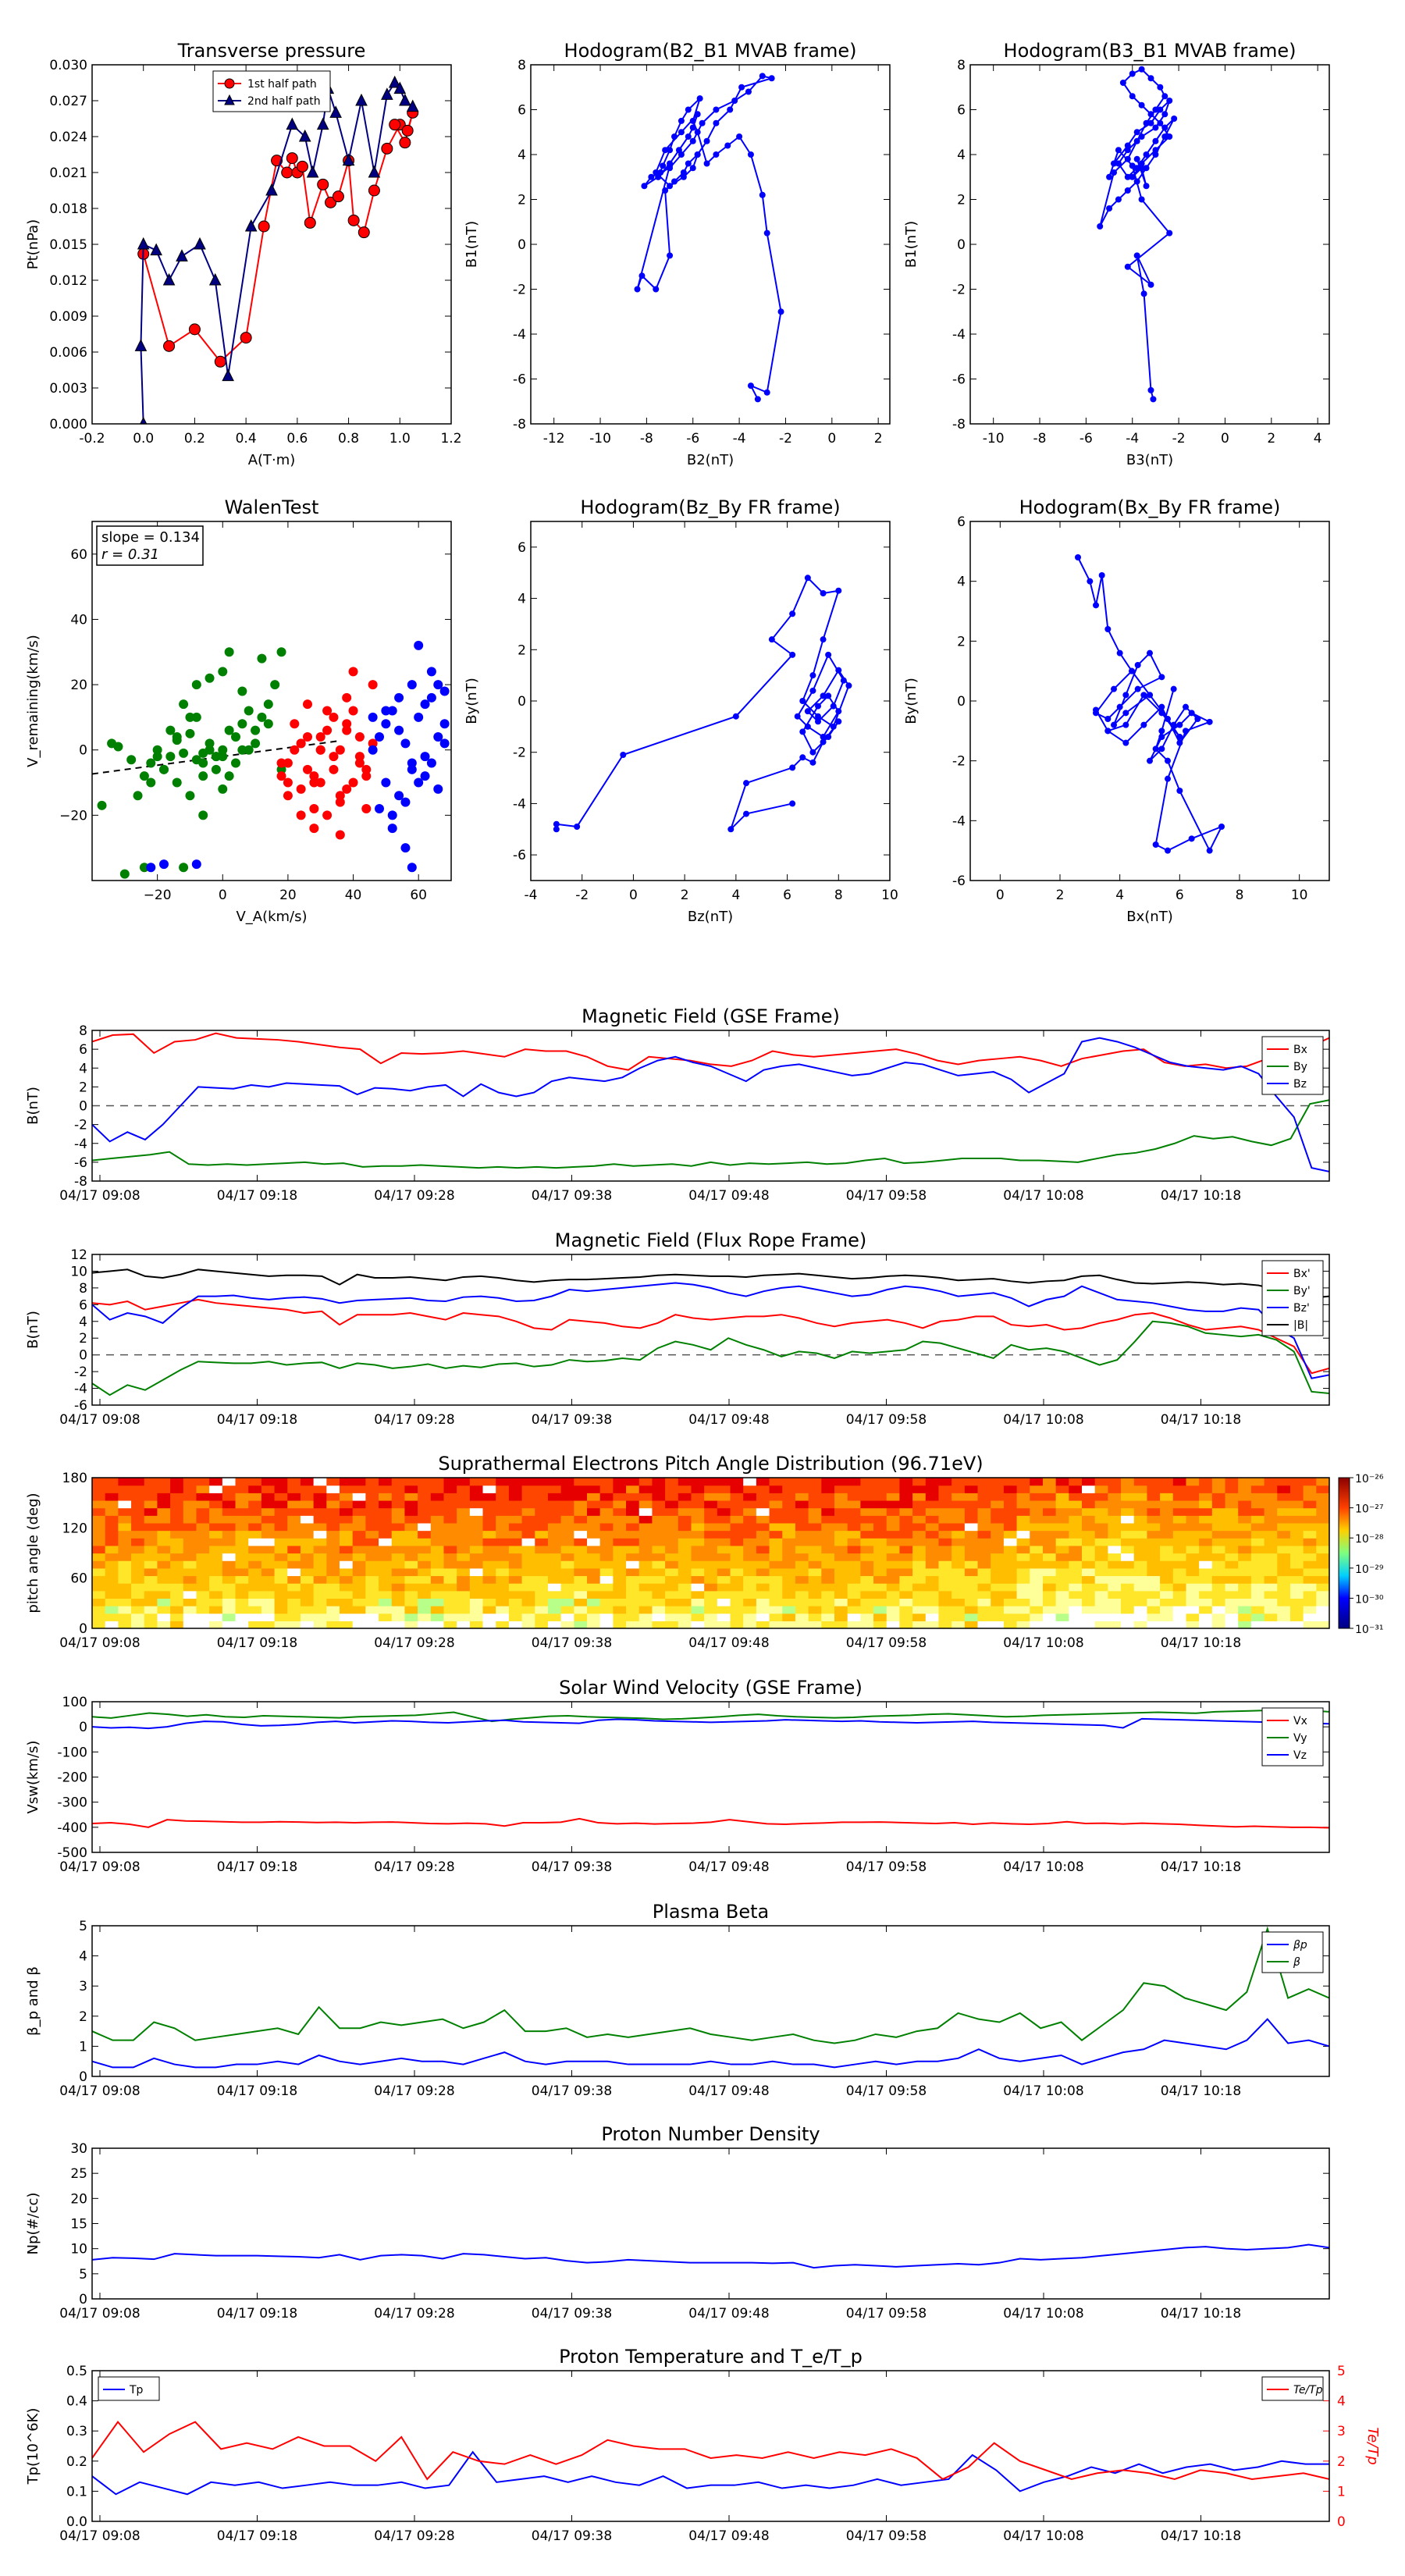  I want to click on sw-frame, so click(711, 1777).